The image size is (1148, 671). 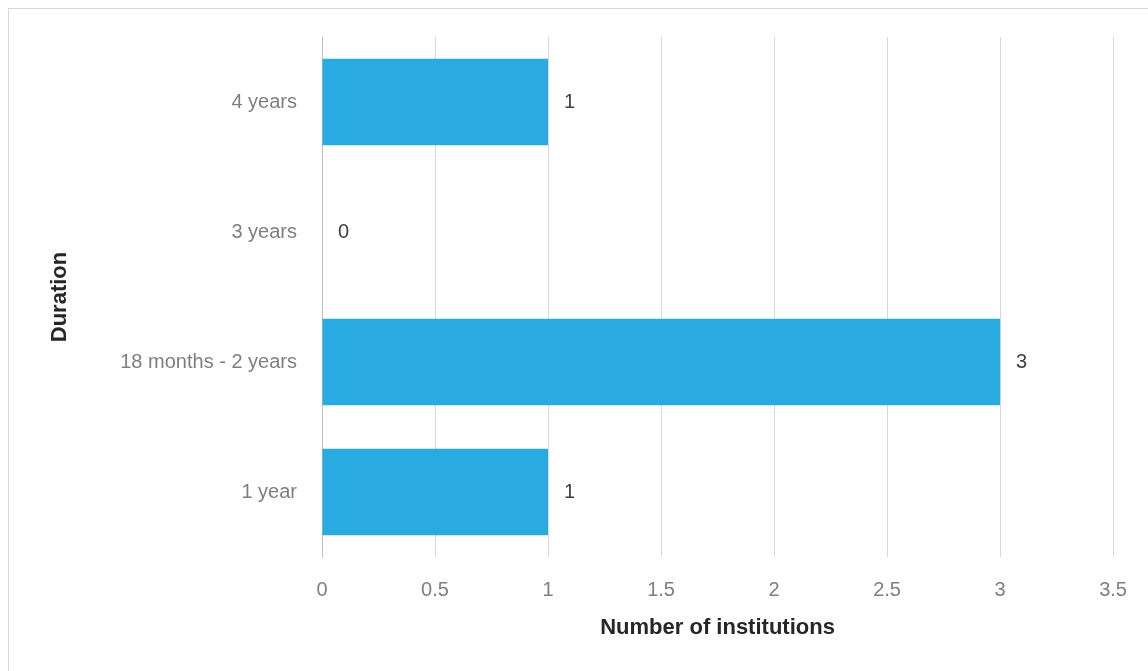 What do you see at coordinates (59, 297) in the screenshot?
I see `y-axis-title: Duration` at bounding box center [59, 297].